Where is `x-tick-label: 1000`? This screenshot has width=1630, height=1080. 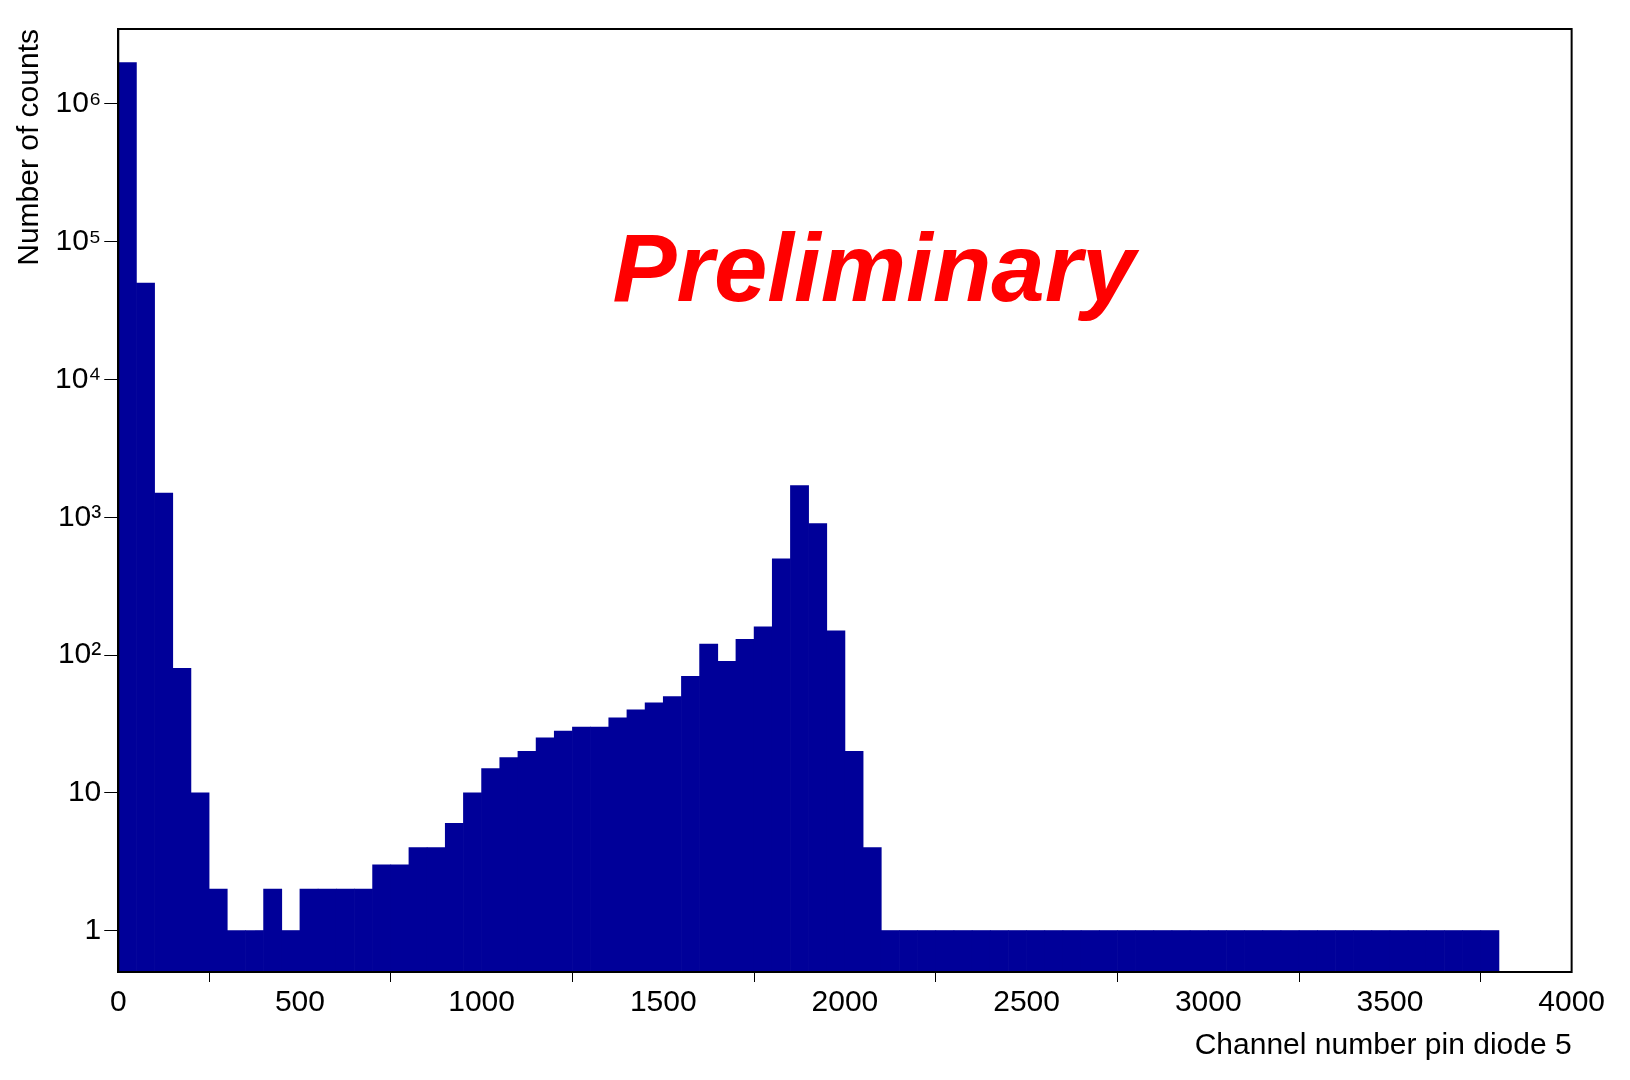 x-tick-label: 1000 is located at coordinates (481, 1001).